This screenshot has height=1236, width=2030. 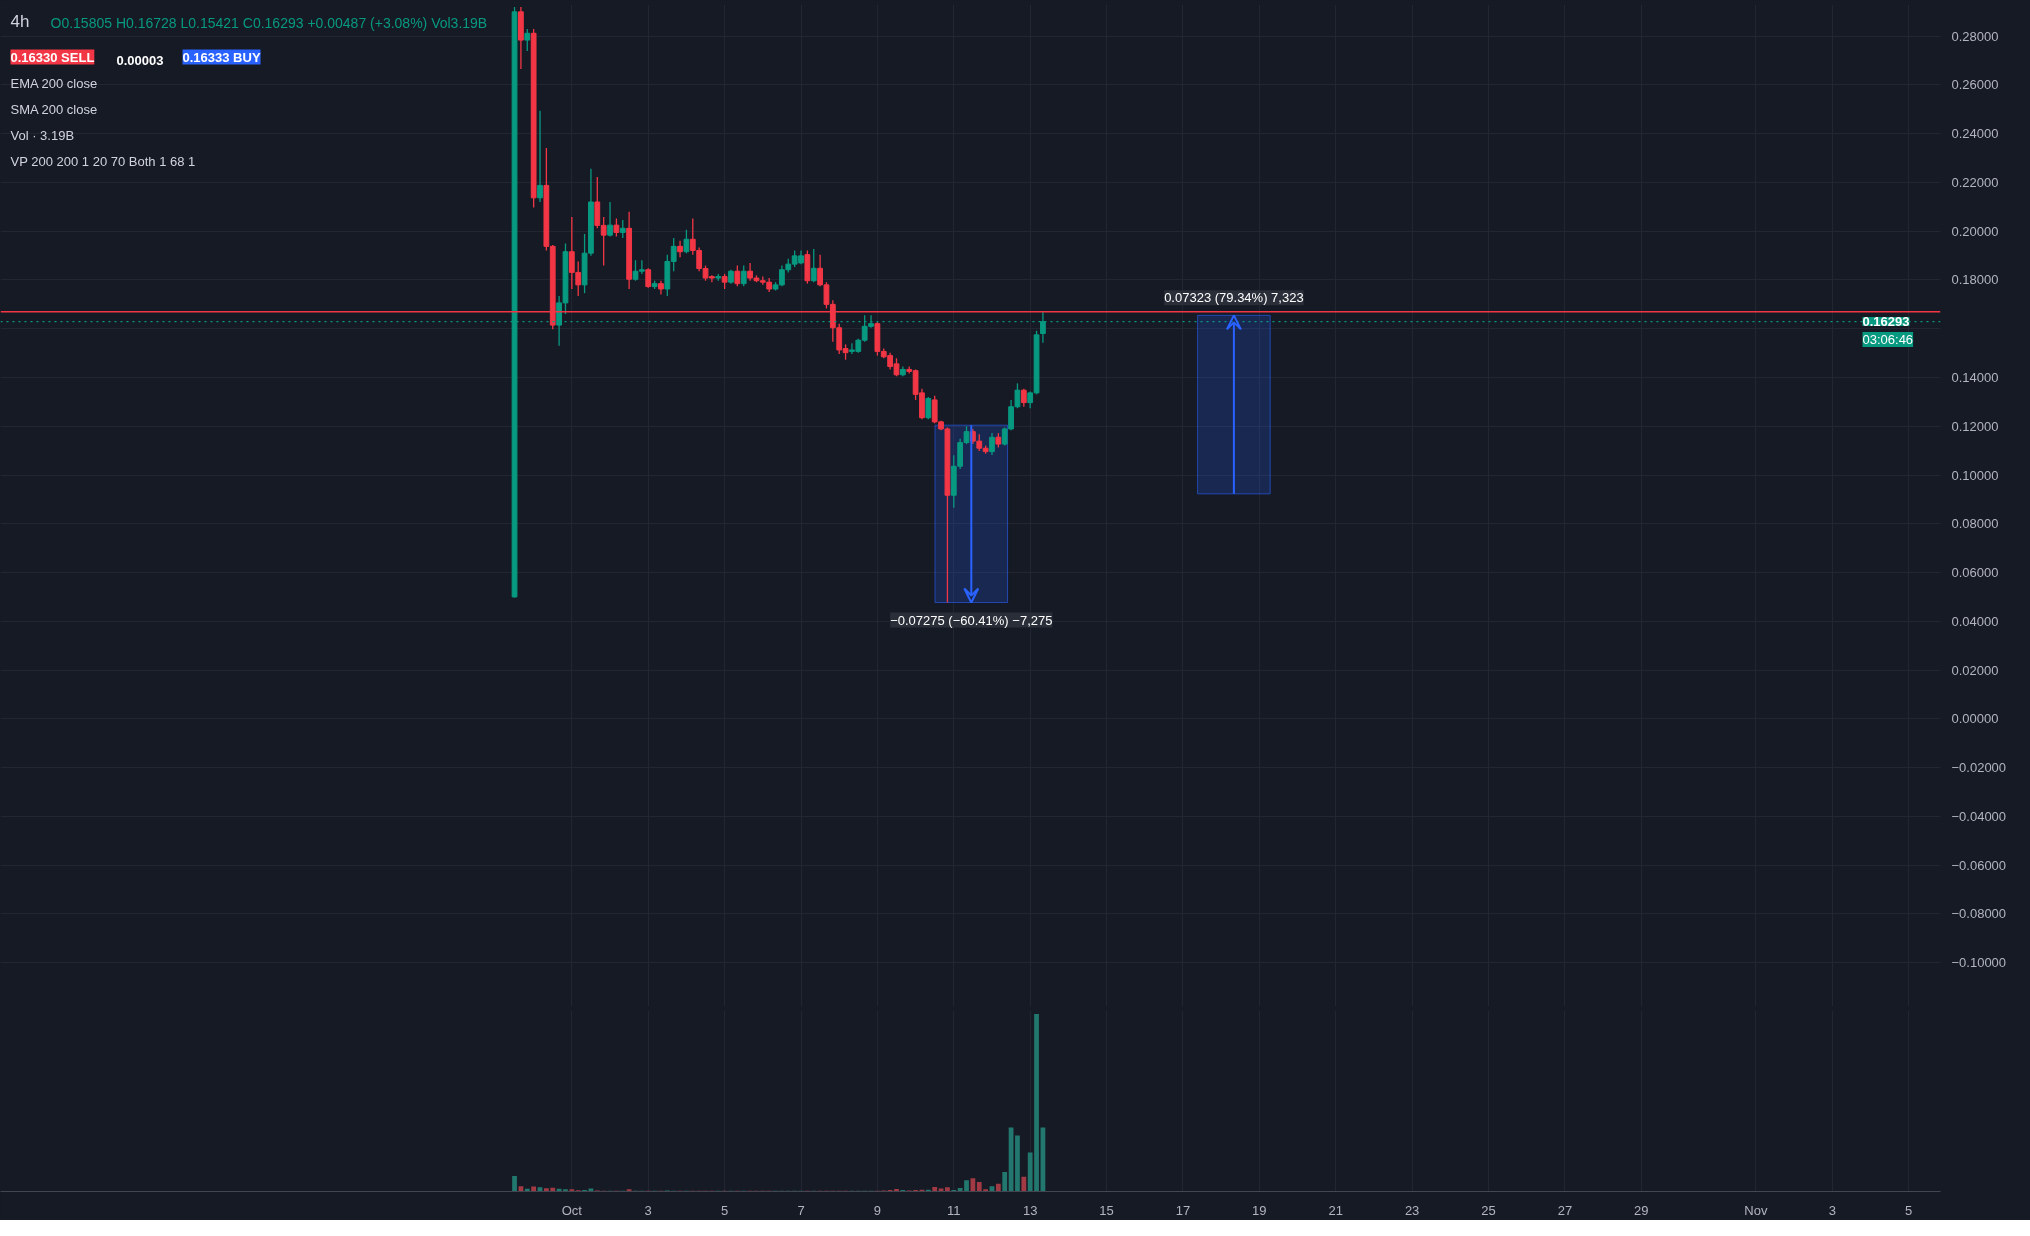 I want to click on y-tick-label: 0.02000, so click(x=1975, y=670).